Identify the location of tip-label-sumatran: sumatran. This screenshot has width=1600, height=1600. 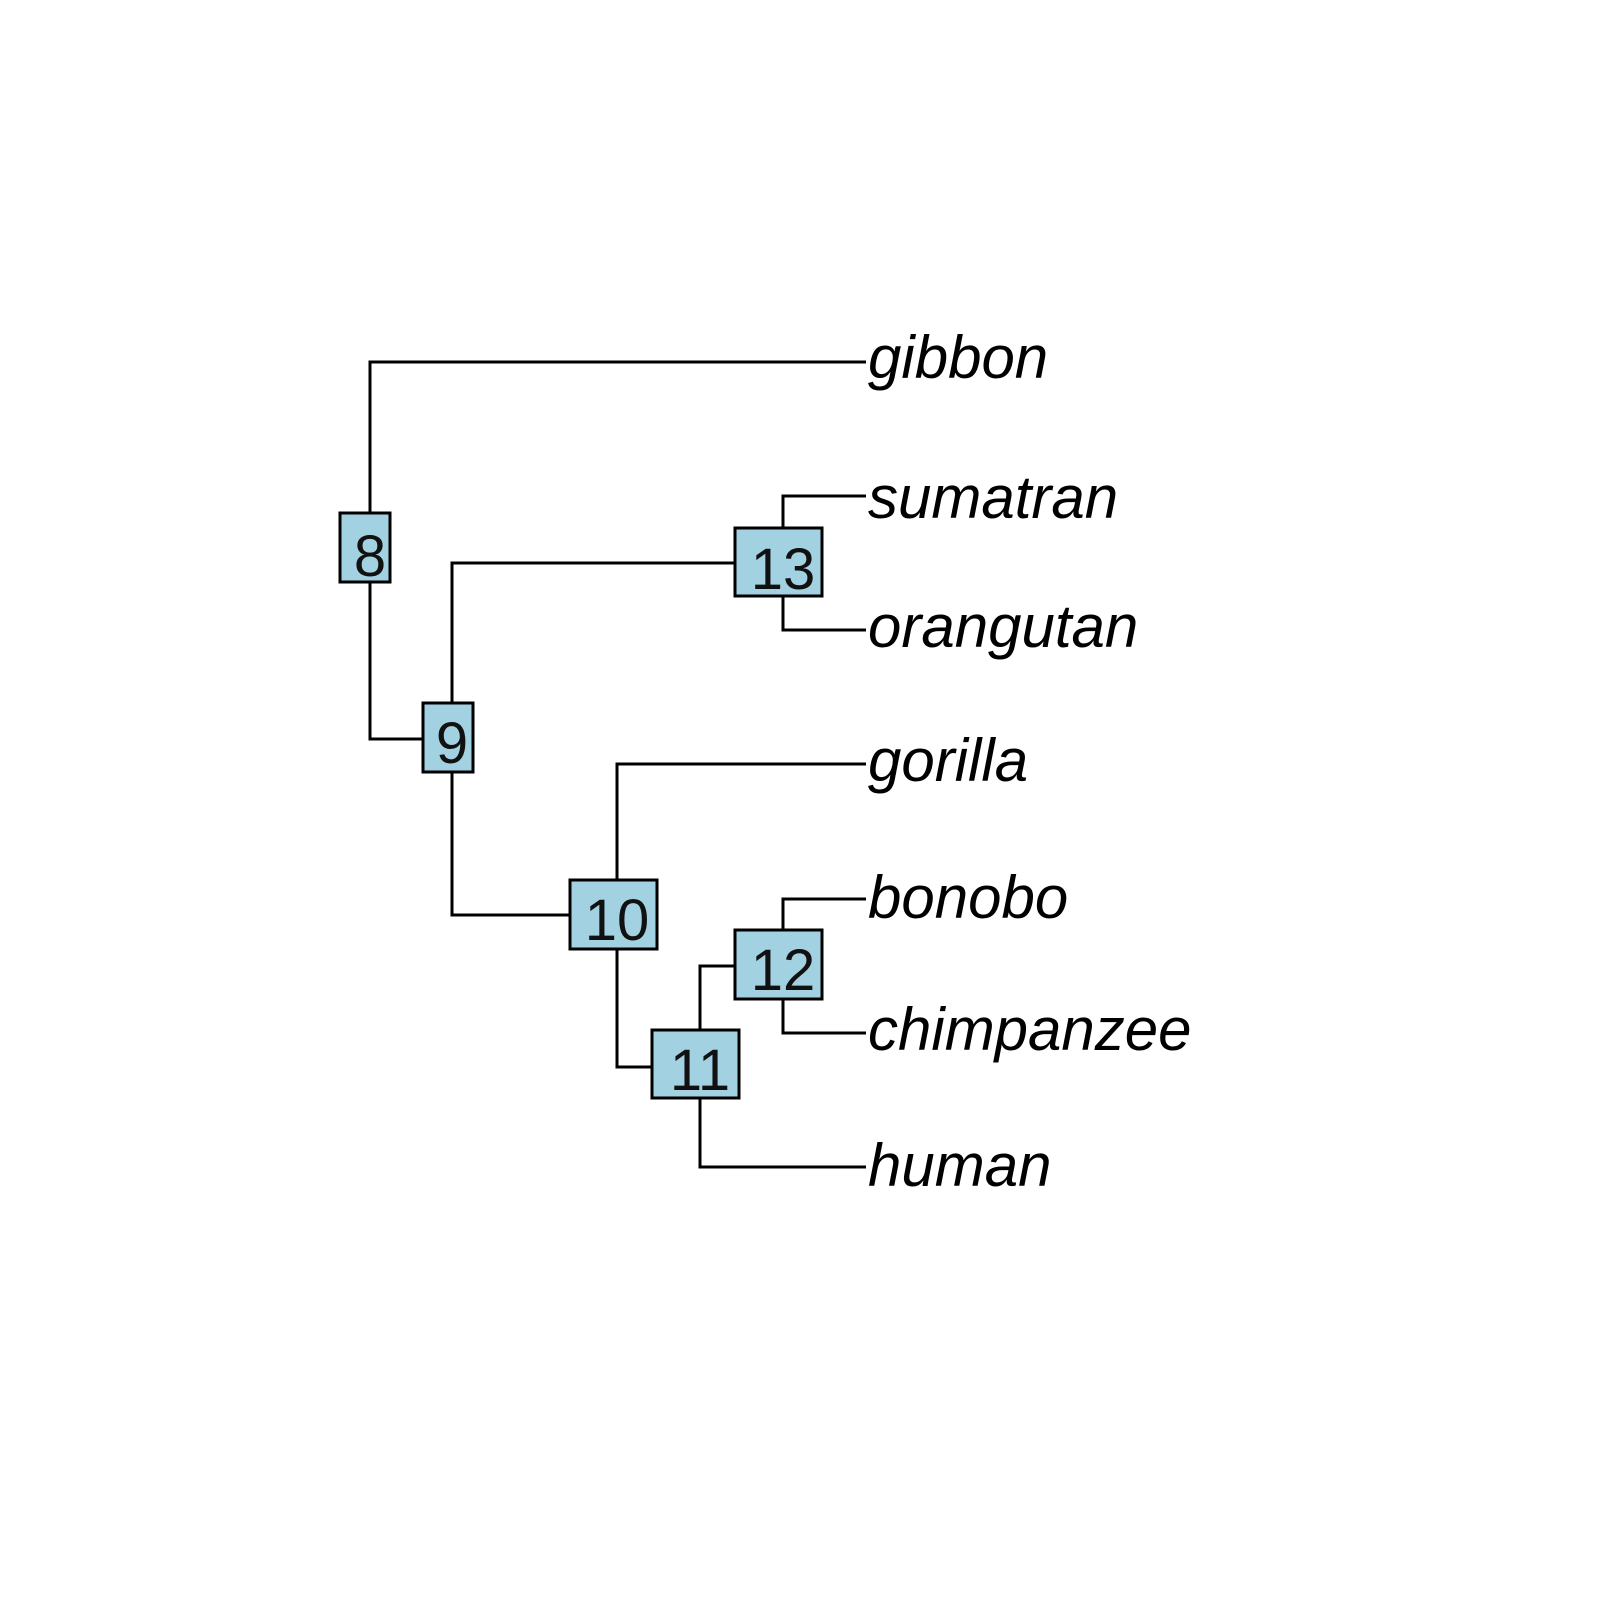
(993, 497).